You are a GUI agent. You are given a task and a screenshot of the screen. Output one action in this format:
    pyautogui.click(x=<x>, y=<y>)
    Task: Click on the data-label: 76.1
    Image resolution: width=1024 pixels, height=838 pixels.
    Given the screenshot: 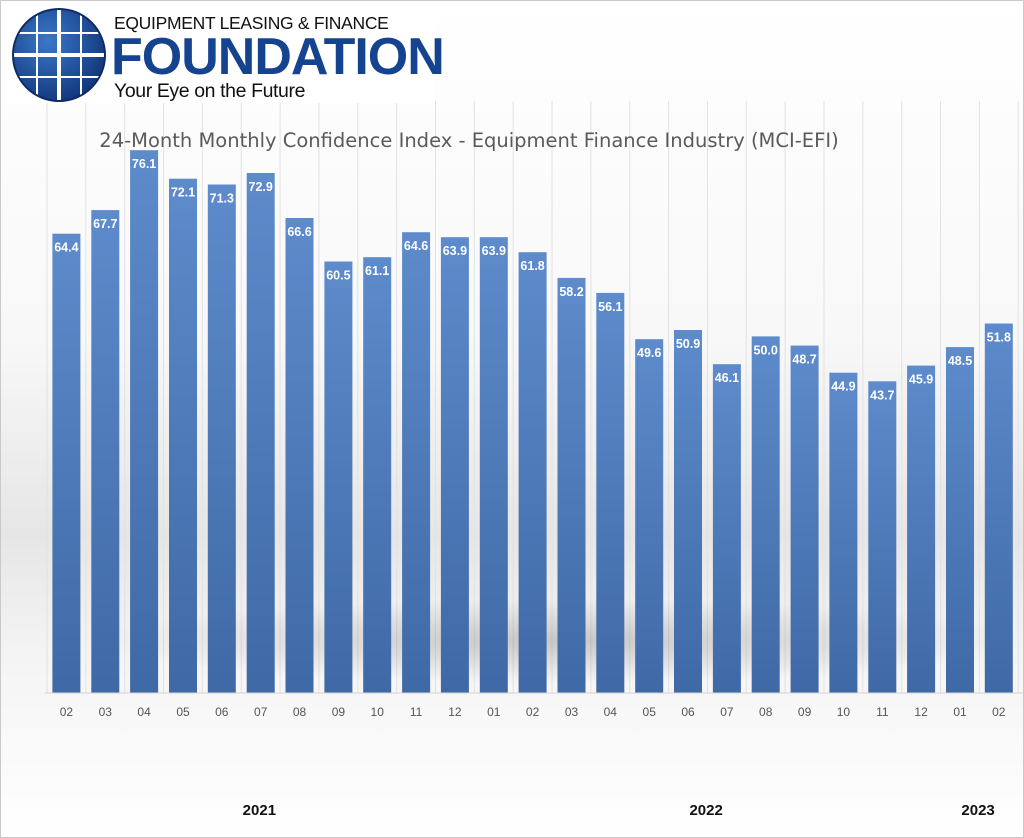 What is the action you would take?
    pyautogui.click(x=144, y=164)
    